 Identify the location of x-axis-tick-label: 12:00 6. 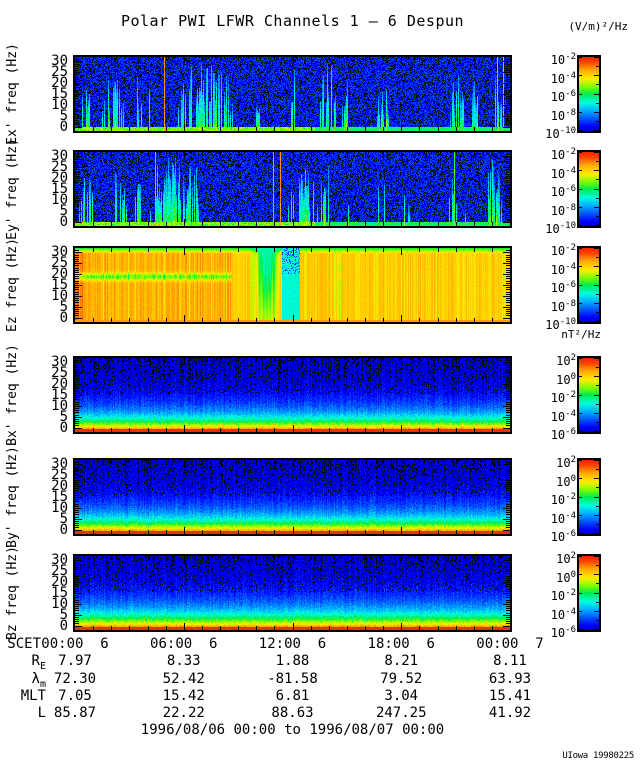
(292, 644).